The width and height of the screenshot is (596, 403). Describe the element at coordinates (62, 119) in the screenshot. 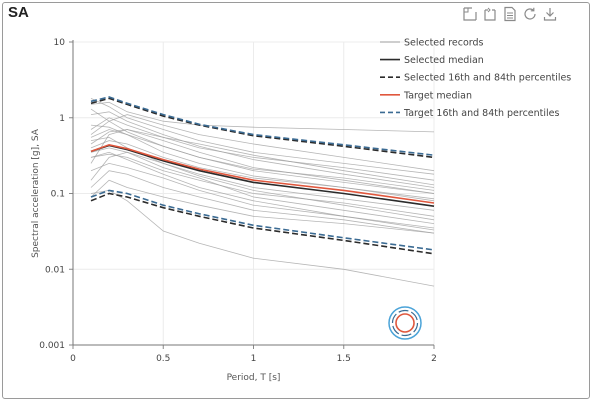

I see `y-tick-label: 1` at that location.